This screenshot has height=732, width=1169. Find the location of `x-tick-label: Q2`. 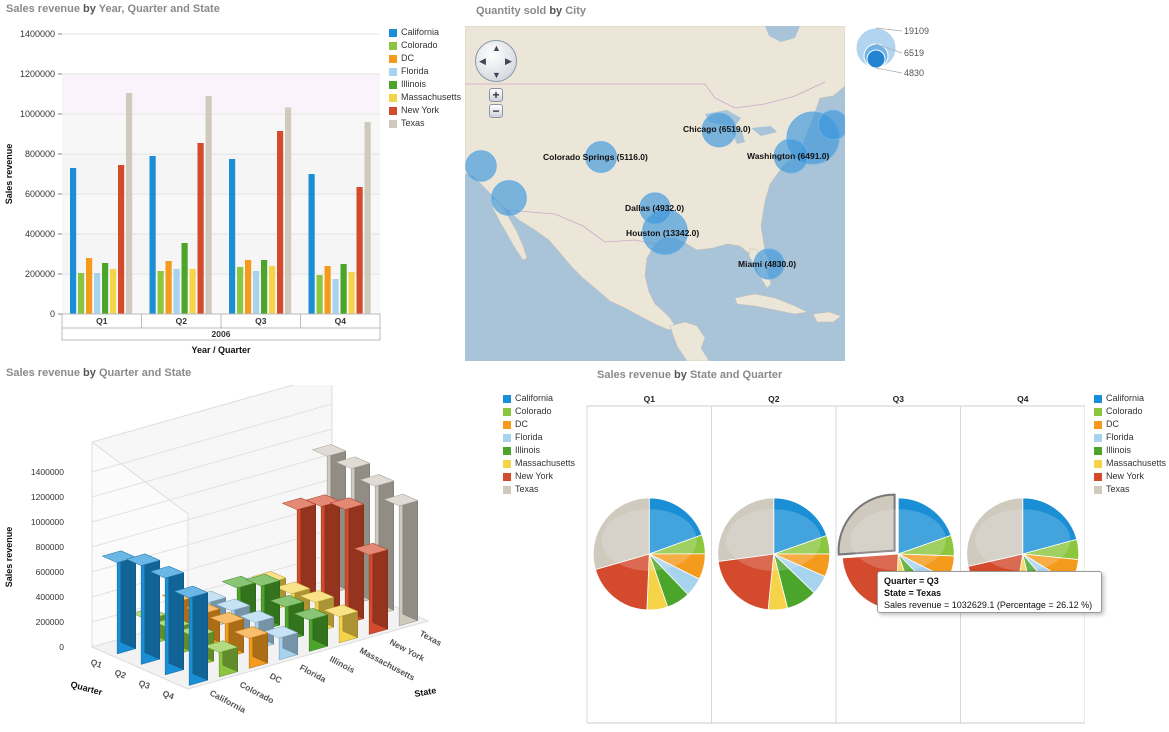

x-tick-label: Q2 is located at coordinates (182, 321).